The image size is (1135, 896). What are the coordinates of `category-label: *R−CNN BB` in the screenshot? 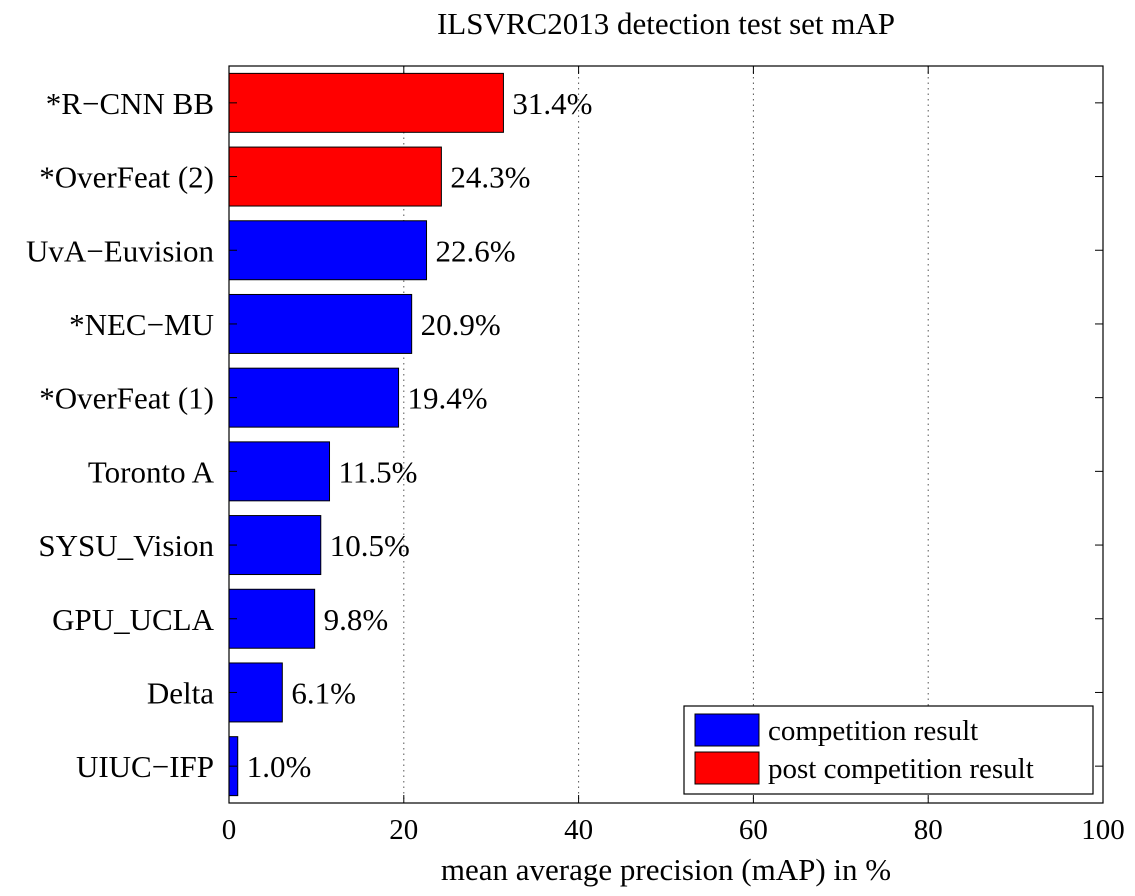 It's located at (130, 103).